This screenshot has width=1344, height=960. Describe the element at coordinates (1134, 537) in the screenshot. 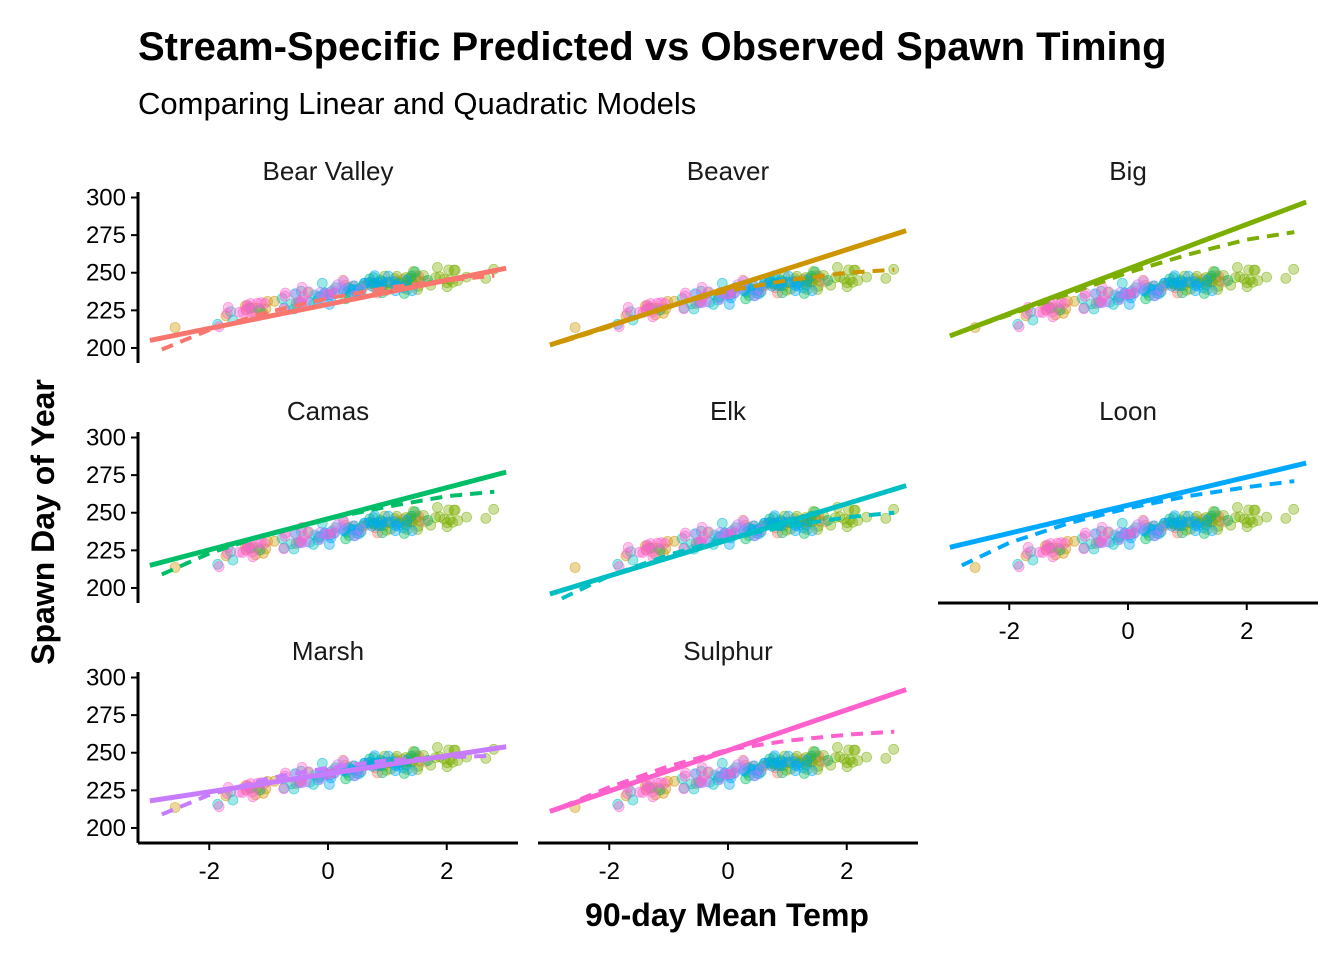

I see `observed-points-loon` at that location.